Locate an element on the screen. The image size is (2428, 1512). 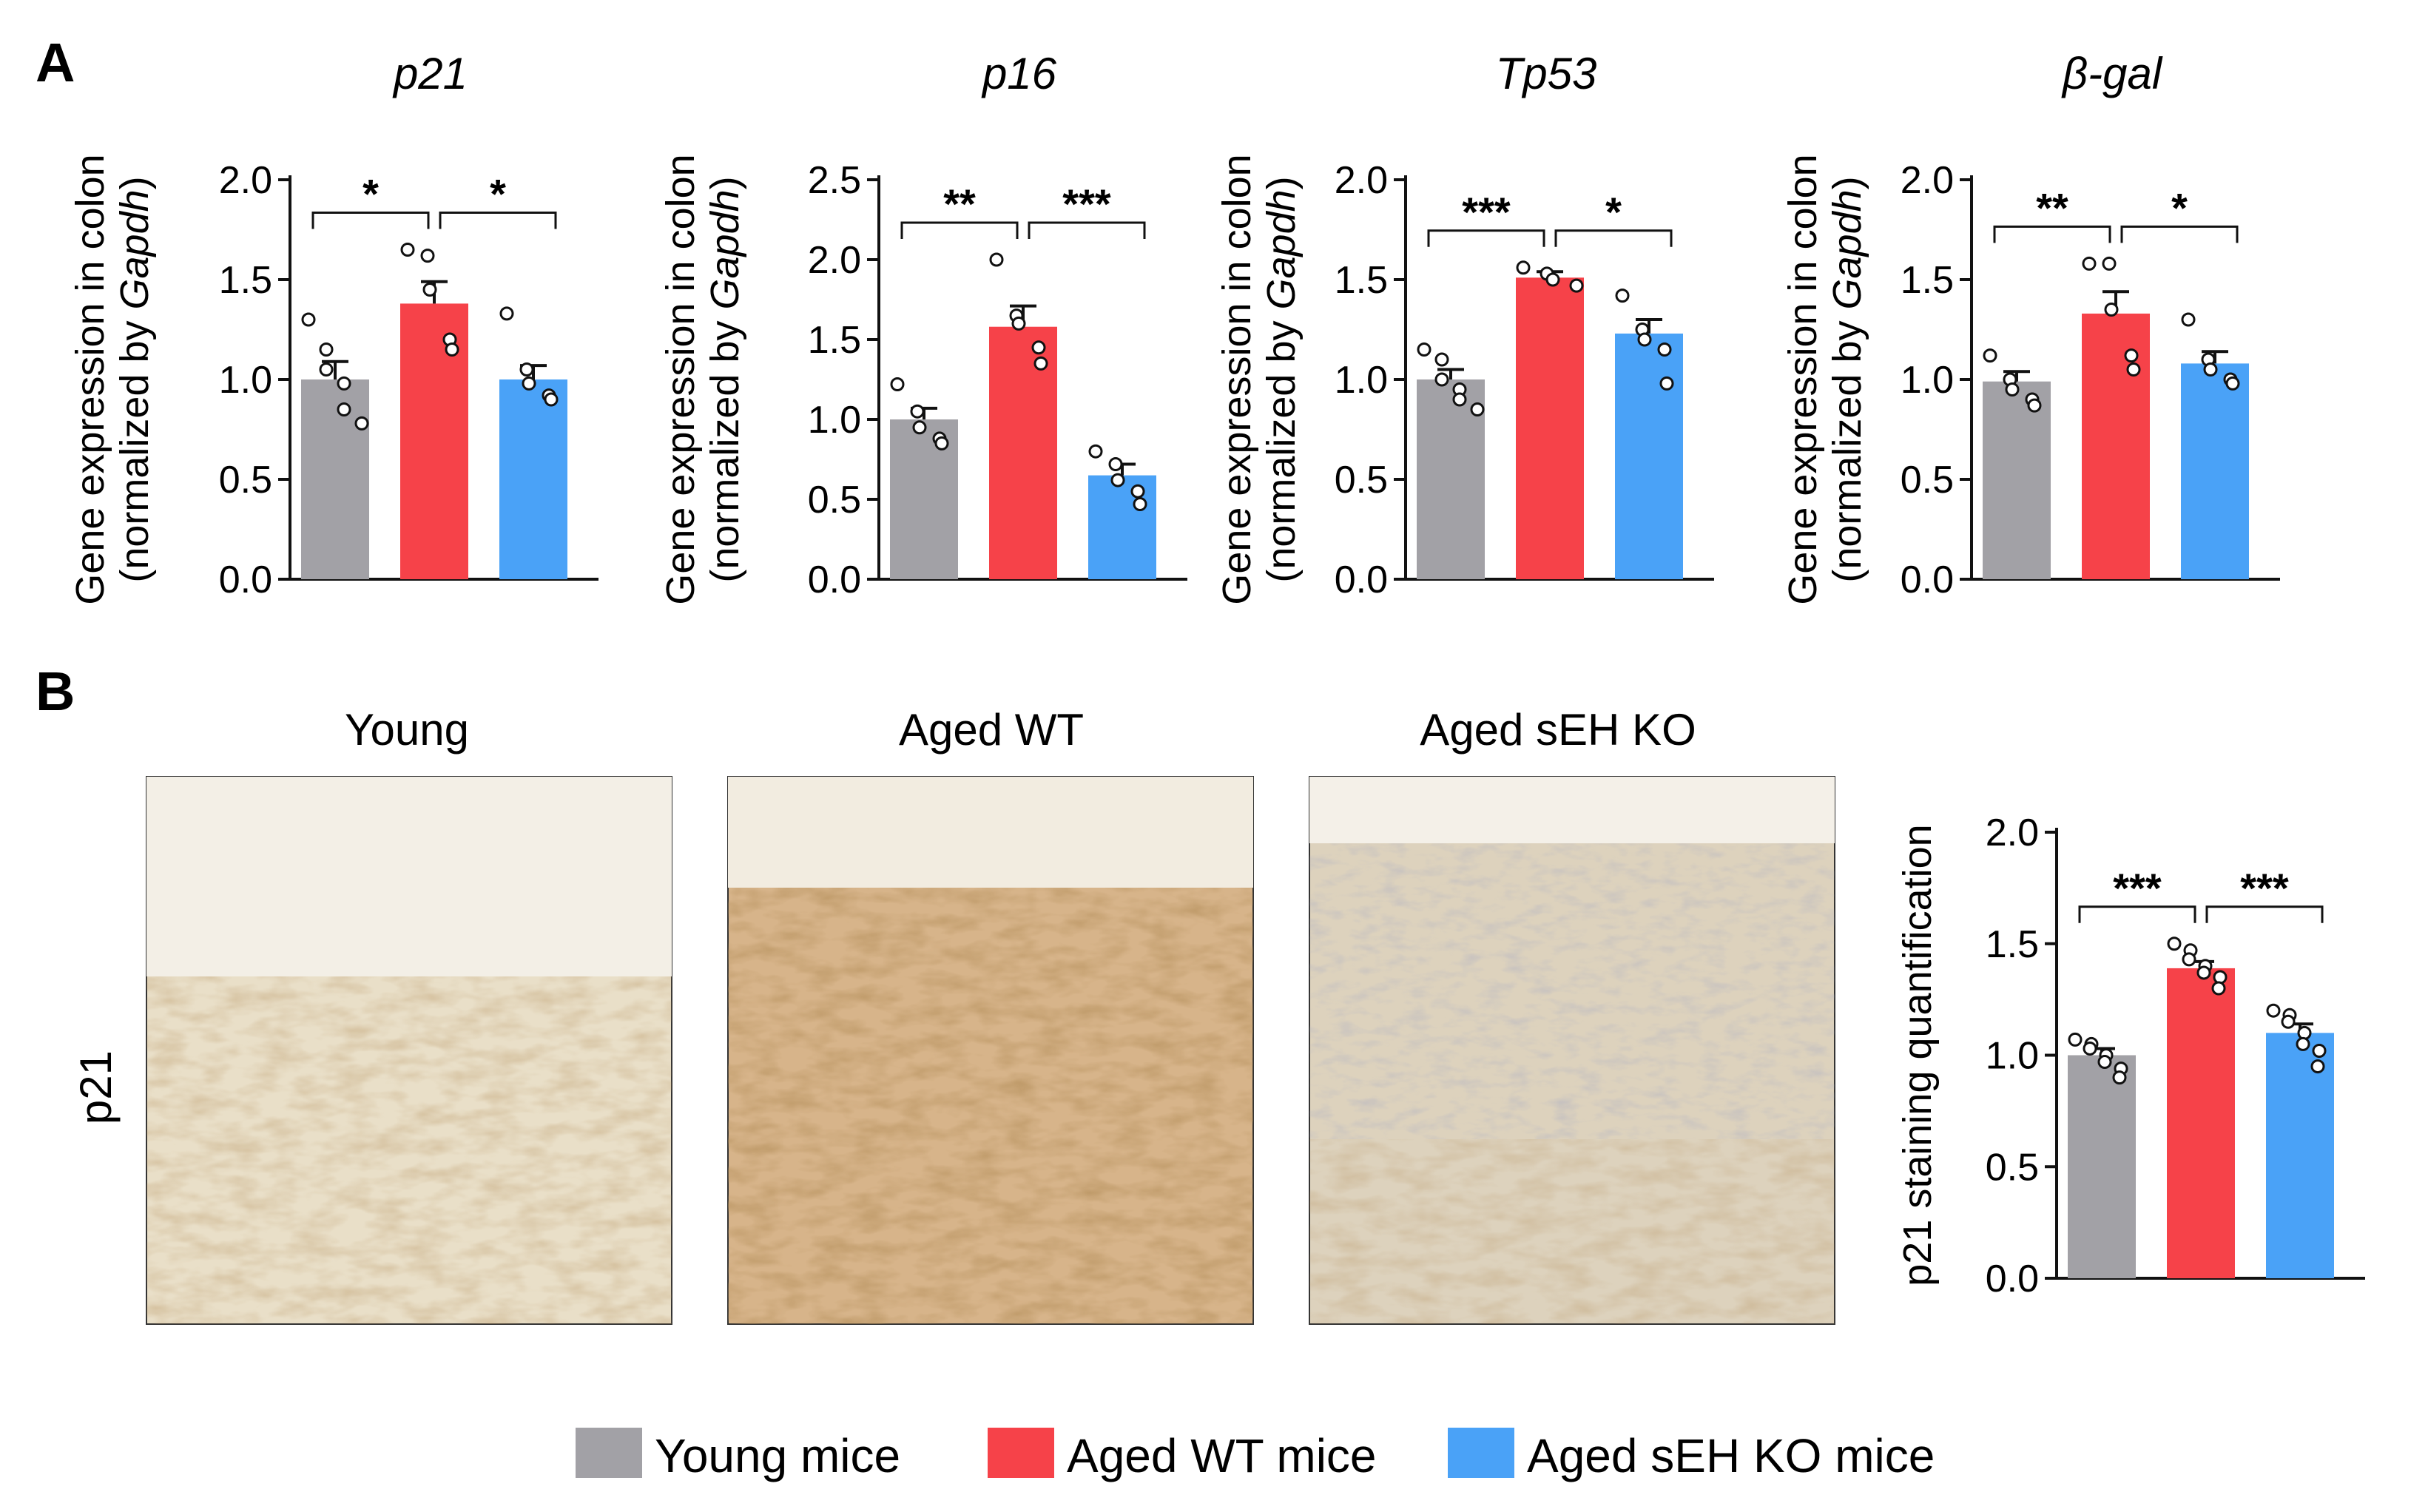
y-tick-label: 2.5 is located at coordinates (834, 180).